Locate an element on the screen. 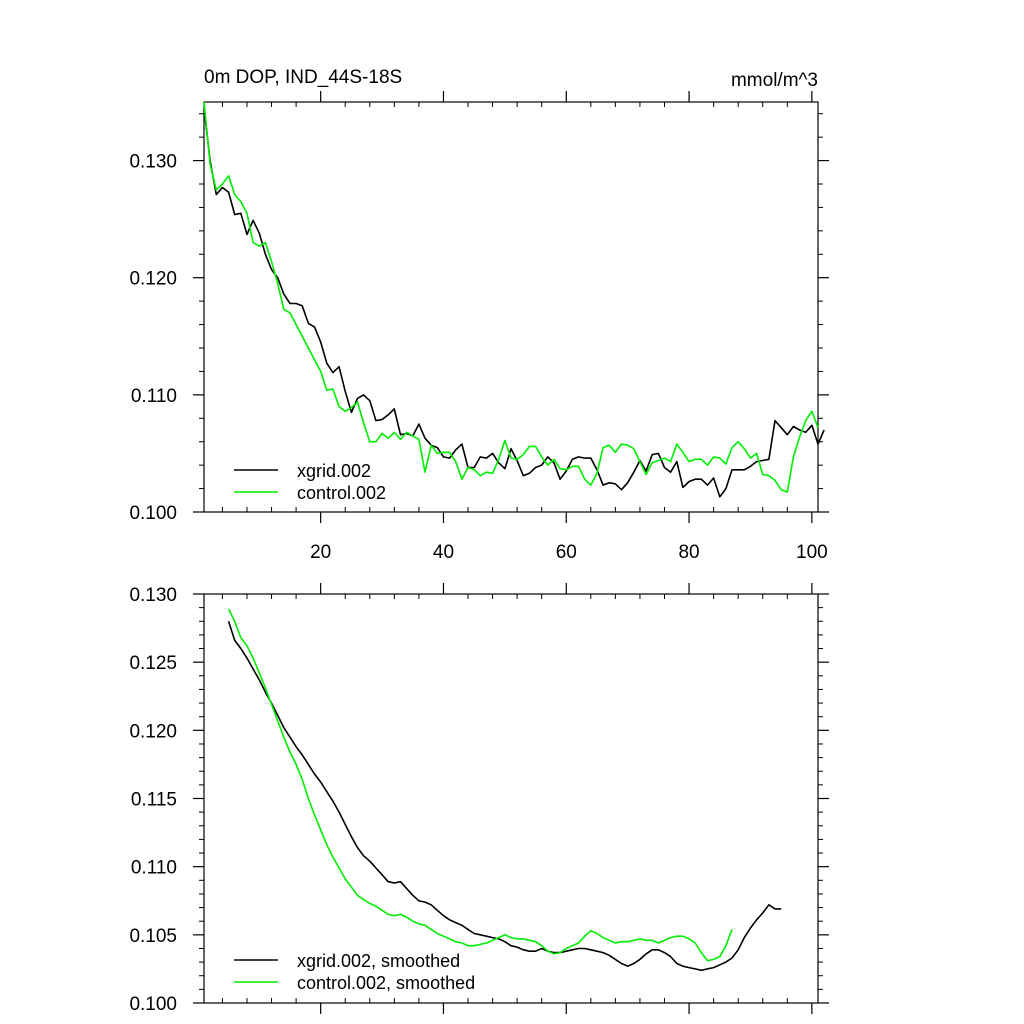 This screenshot has height=1024, width=1024. x-tick-label: 20 is located at coordinates (320, 552).